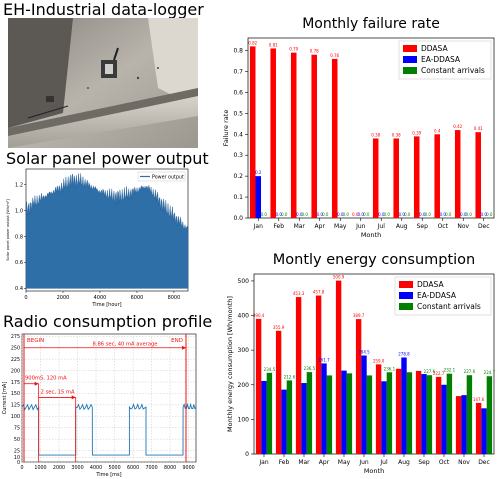 Image resolution: width=500 pixels, height=479 pixels. Describe the element at coordinates (339, 277) in the screenshot. I see `data-label: 500.9` at that location.